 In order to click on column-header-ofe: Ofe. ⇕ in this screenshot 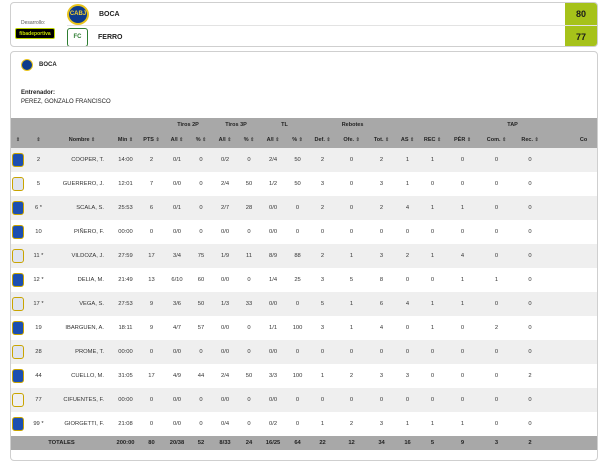, I will do `click(352, 140)`.